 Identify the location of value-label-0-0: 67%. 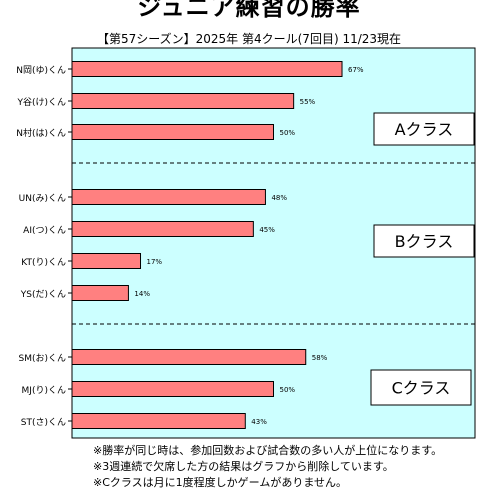
(356, 70).